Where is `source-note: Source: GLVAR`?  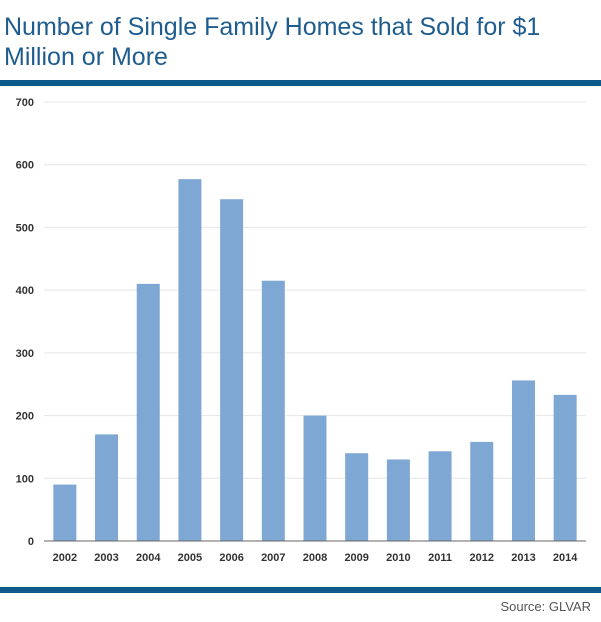
source-note: Source: GLVAR is located at coordinates (545, 606).